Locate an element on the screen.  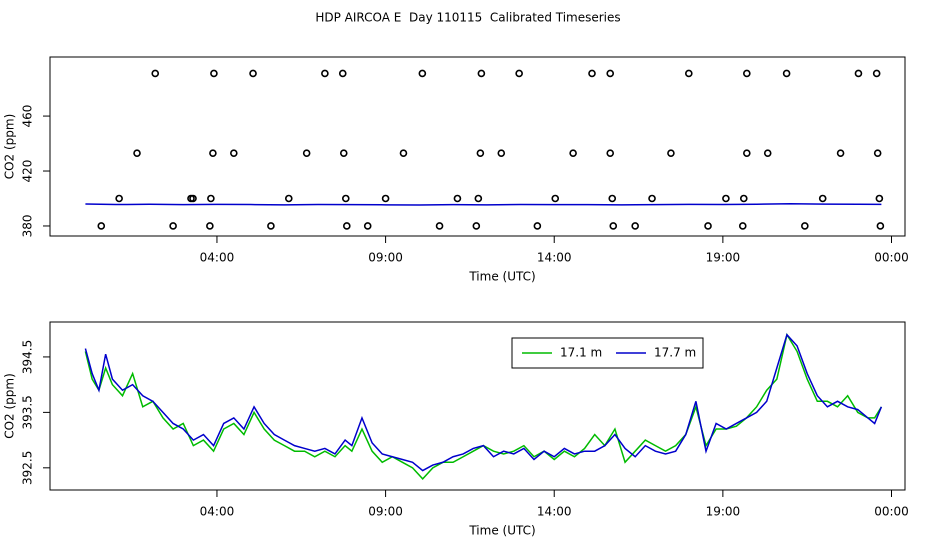
y-tick-label: 460 is located at coordinates (28, 116).